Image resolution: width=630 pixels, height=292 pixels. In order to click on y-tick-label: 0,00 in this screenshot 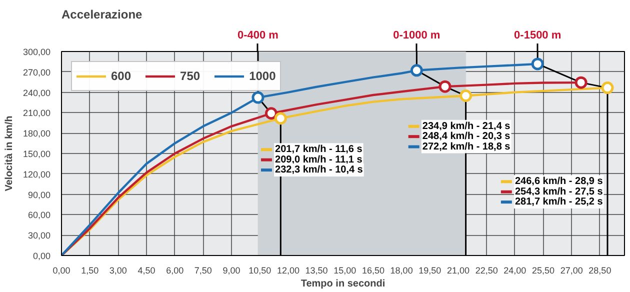, I will do `click(41, 256)`.